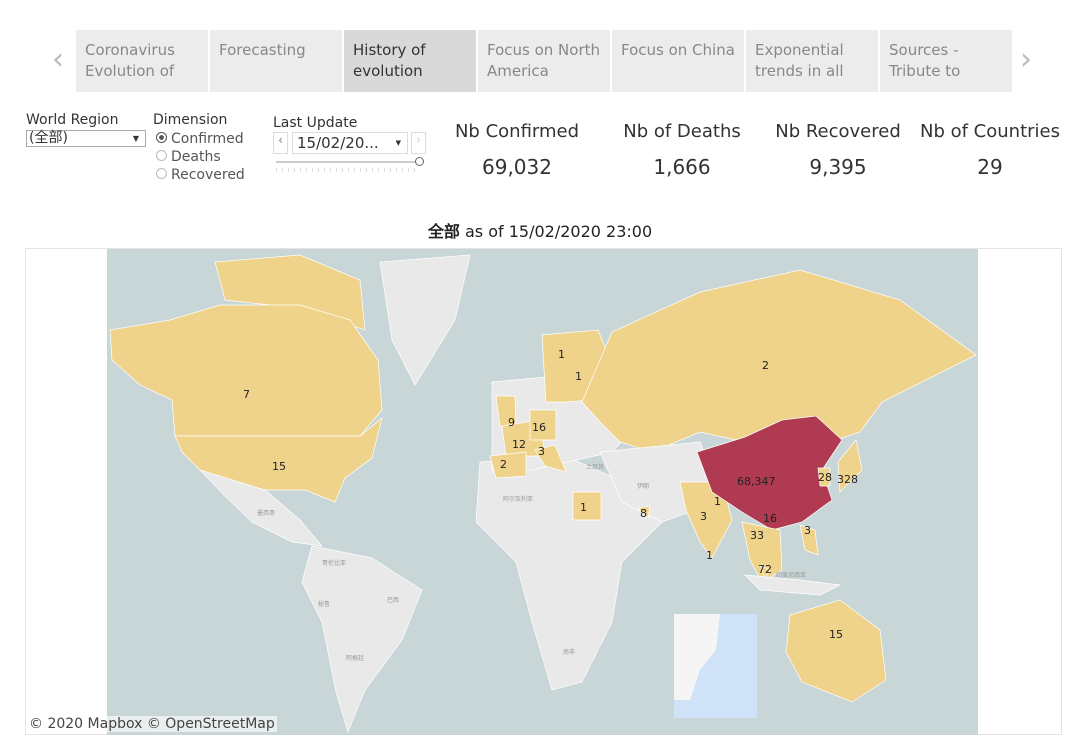 The height and width of the screenshot is (749, 1080). What do you see at coordinates (508, 465) in the screenshot?
I see `region-spain` at bounding box center [508, 465].